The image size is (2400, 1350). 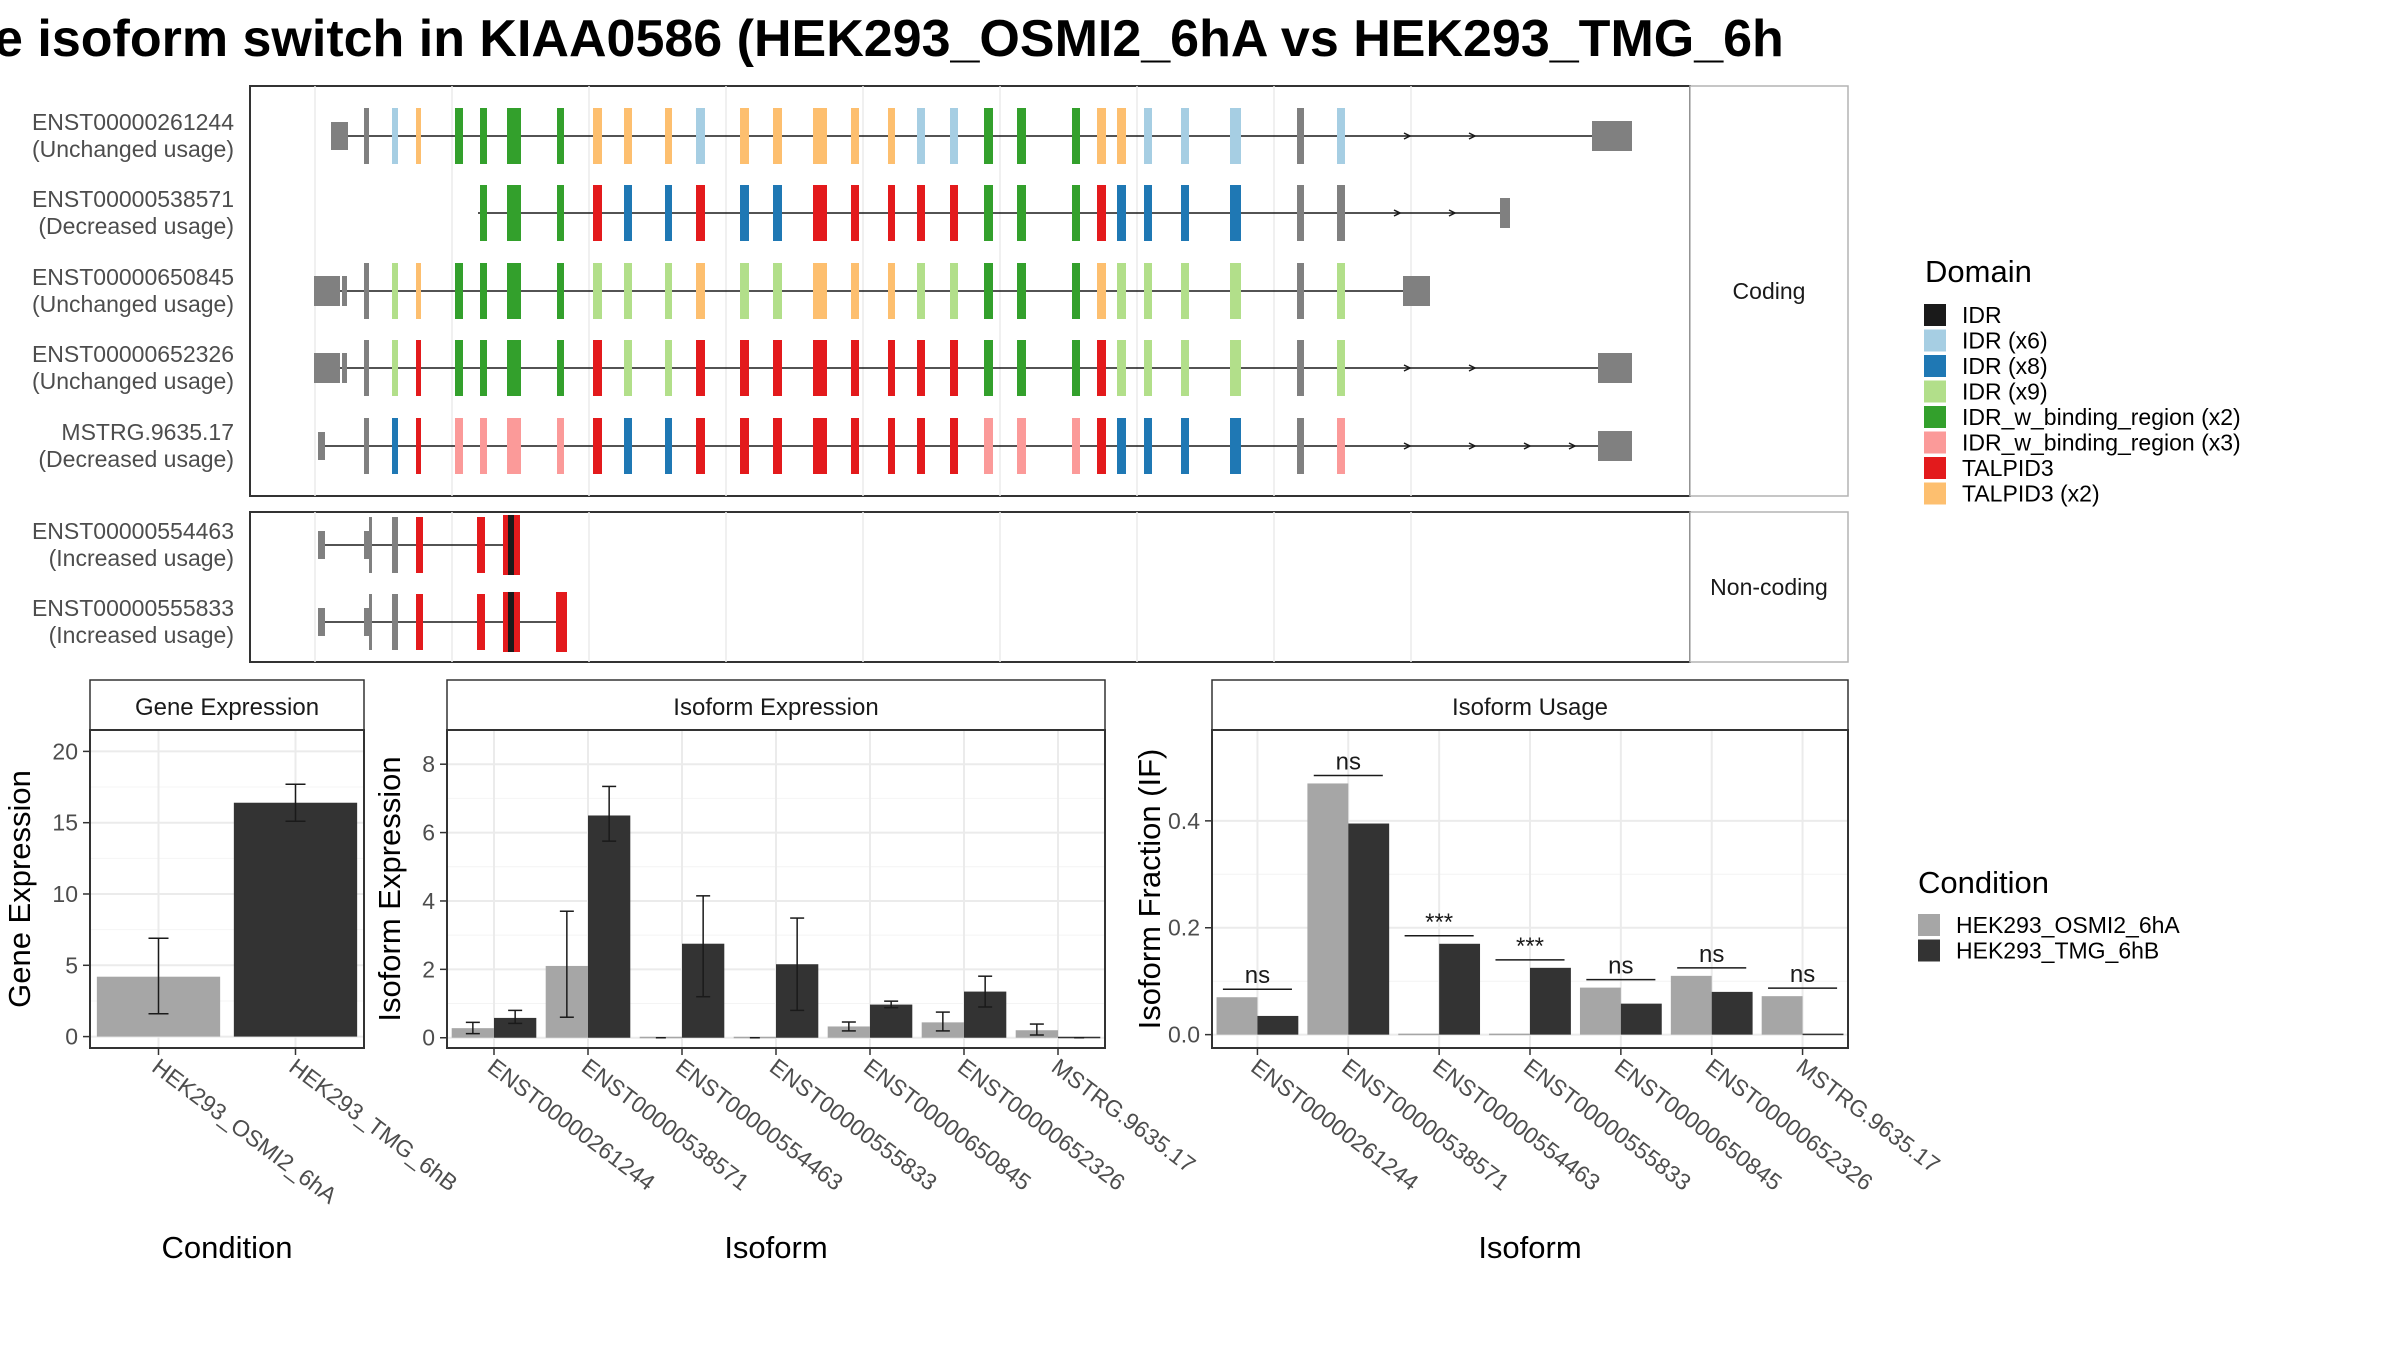 I want to click on domain-legend-label: IDR (x6), so click(x=2005, y=341).